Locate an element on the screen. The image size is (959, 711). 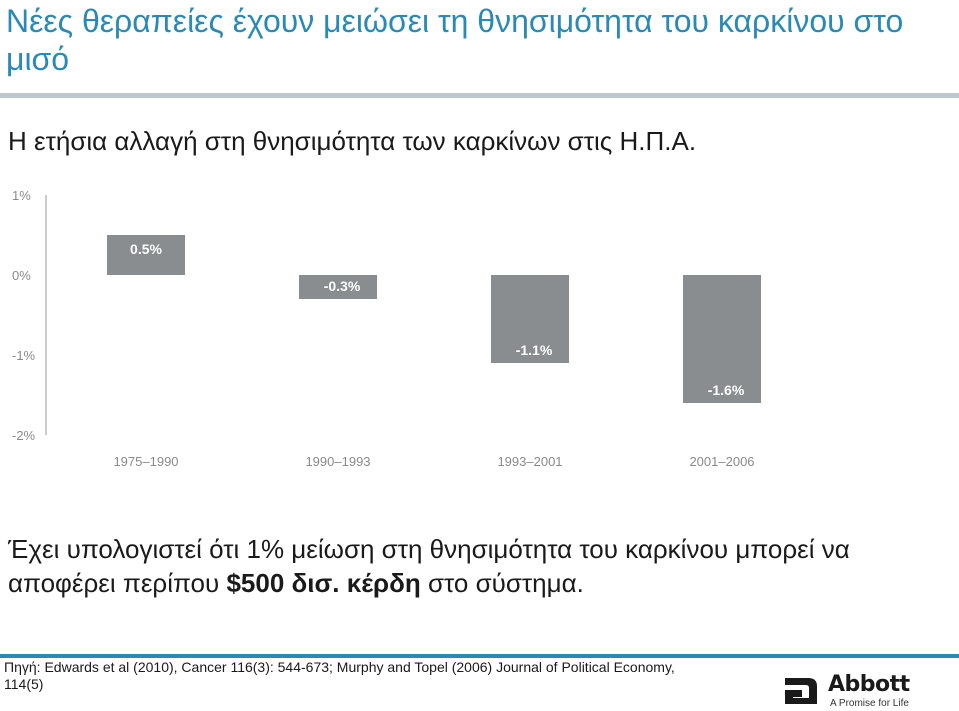
x-tick-label: 1990–1993 is located at coordinates (337, 461).